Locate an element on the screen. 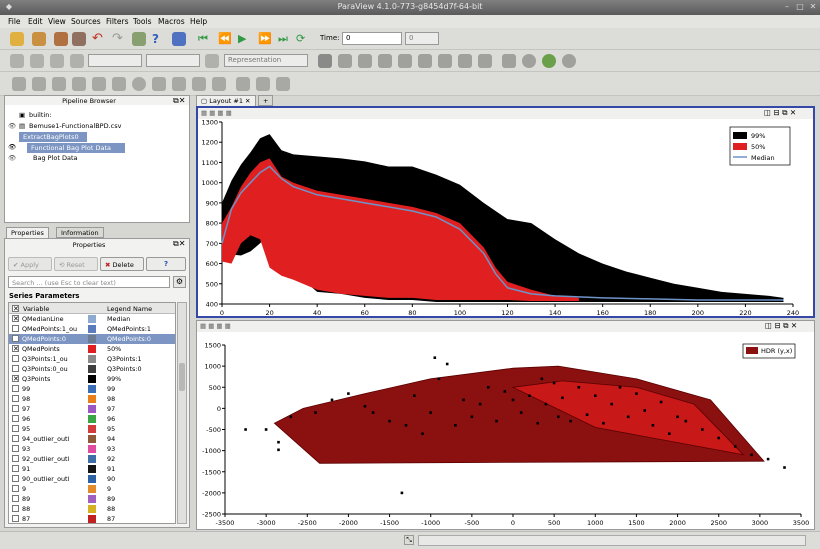 The height and width of the screenshot is (549, 820). series-row: 92_outlier_outl 92 is located at coordinates (92, 459).